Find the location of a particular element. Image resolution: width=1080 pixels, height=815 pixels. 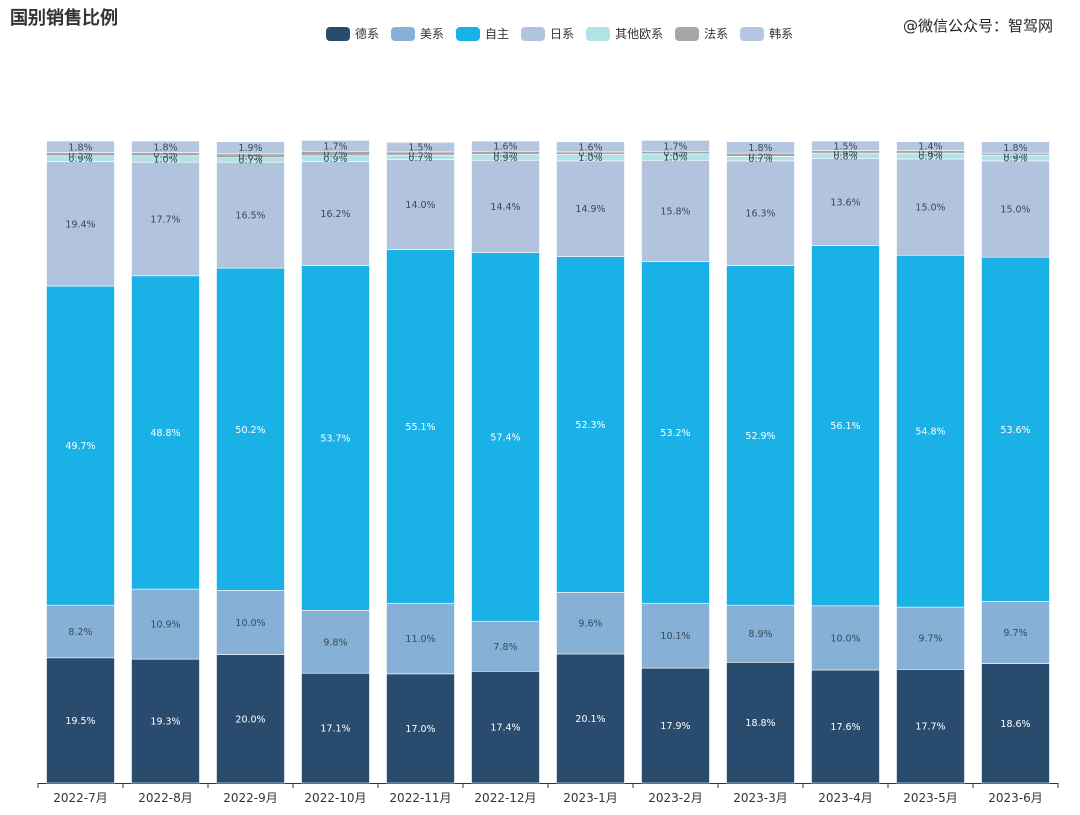

data-label: 14.9% is located at coordinates (590, 209).